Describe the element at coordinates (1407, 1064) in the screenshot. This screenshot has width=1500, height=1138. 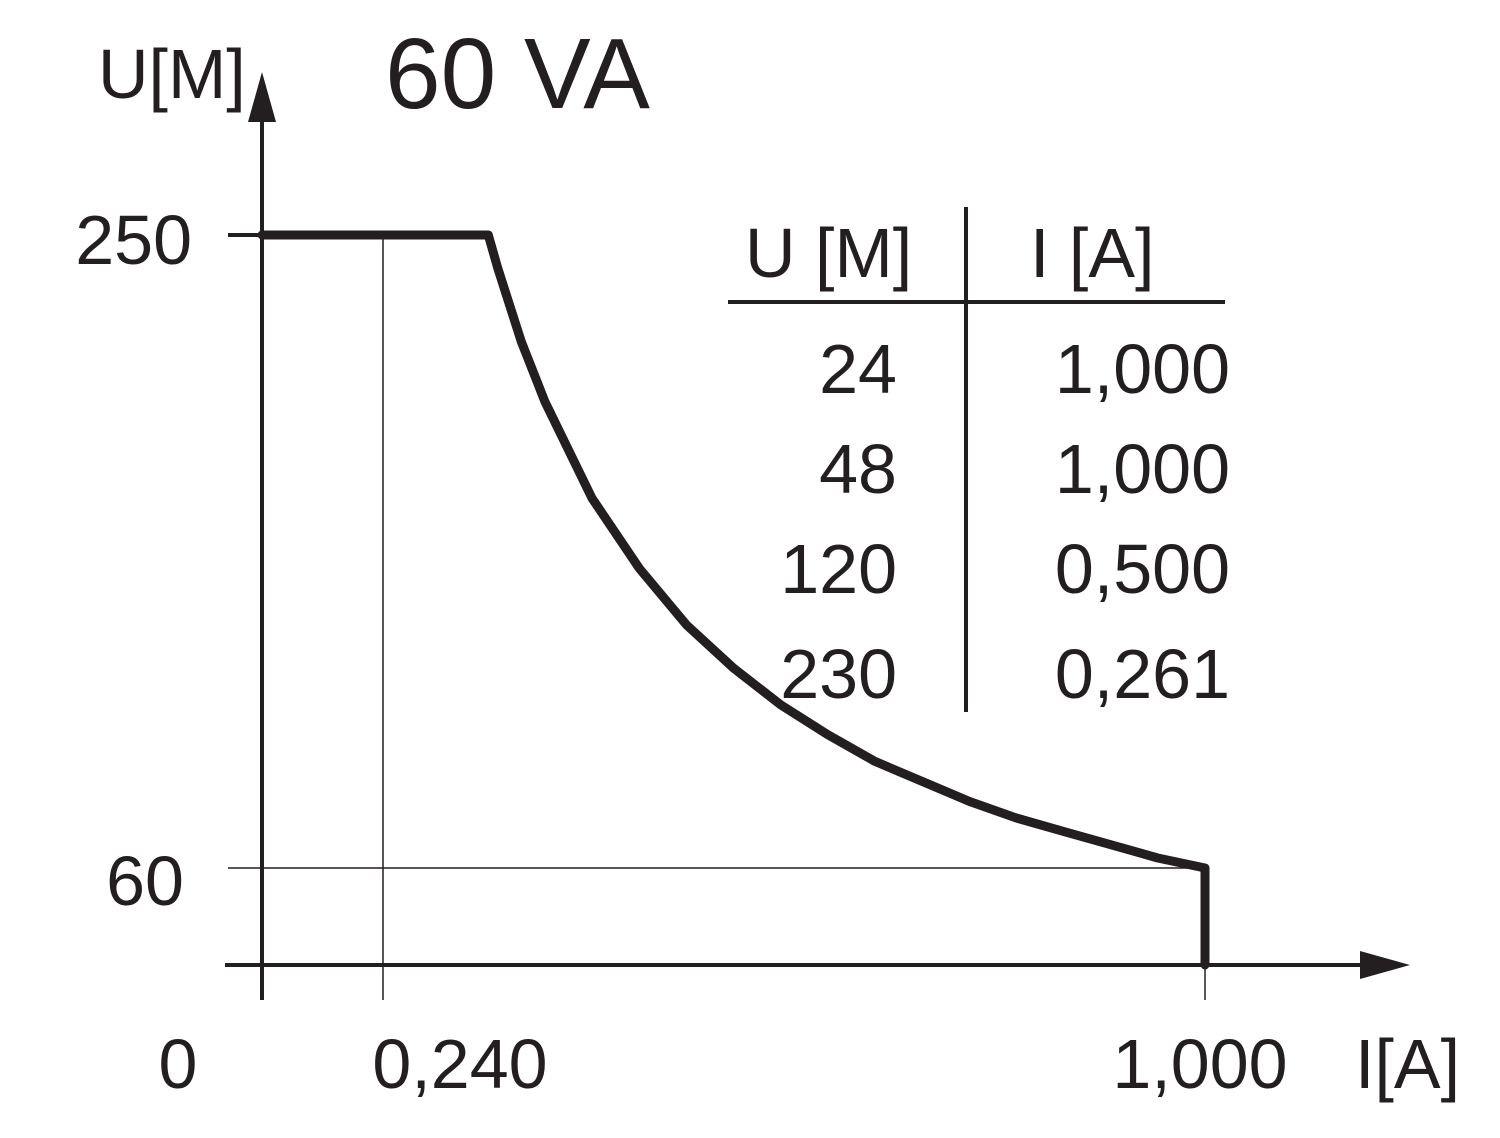
I see `x-axis-label: I[A]` at that location.